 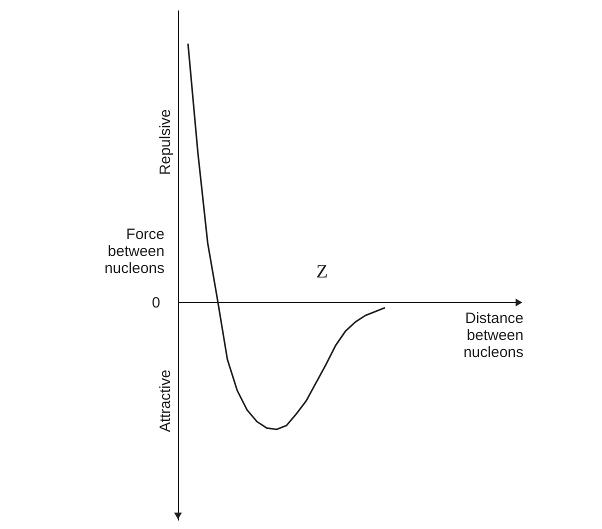 What do you see at coordinates (493, 336) in the screenshot?
I see `x-axis-title: Distance between nucleons` at bounding box center [493, 336].